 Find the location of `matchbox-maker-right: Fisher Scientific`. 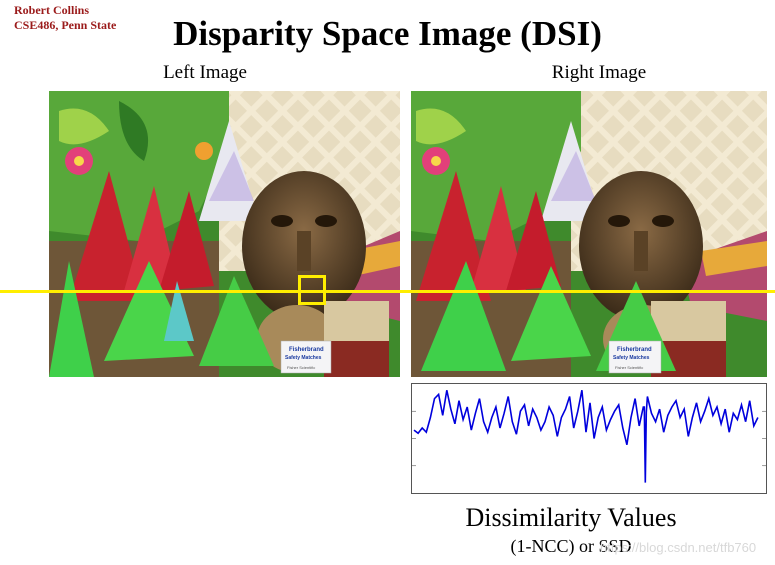

matchbox-maker-right: Fisher Scientific is located at coordinates (629, 367).